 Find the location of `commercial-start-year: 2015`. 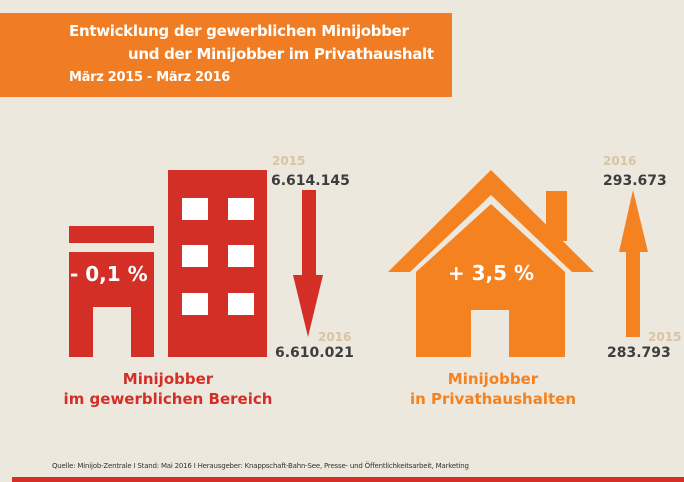

commercial-start-year: 2015 is located at coordinates (288, 161).